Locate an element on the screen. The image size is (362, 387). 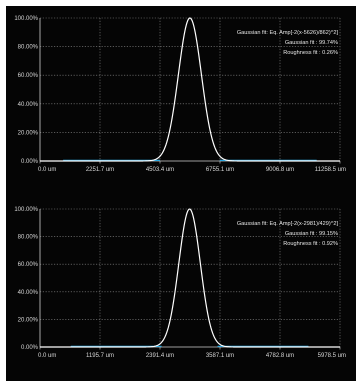
x-tick-label: 9006.8 um is located at coordinates (280, 170).